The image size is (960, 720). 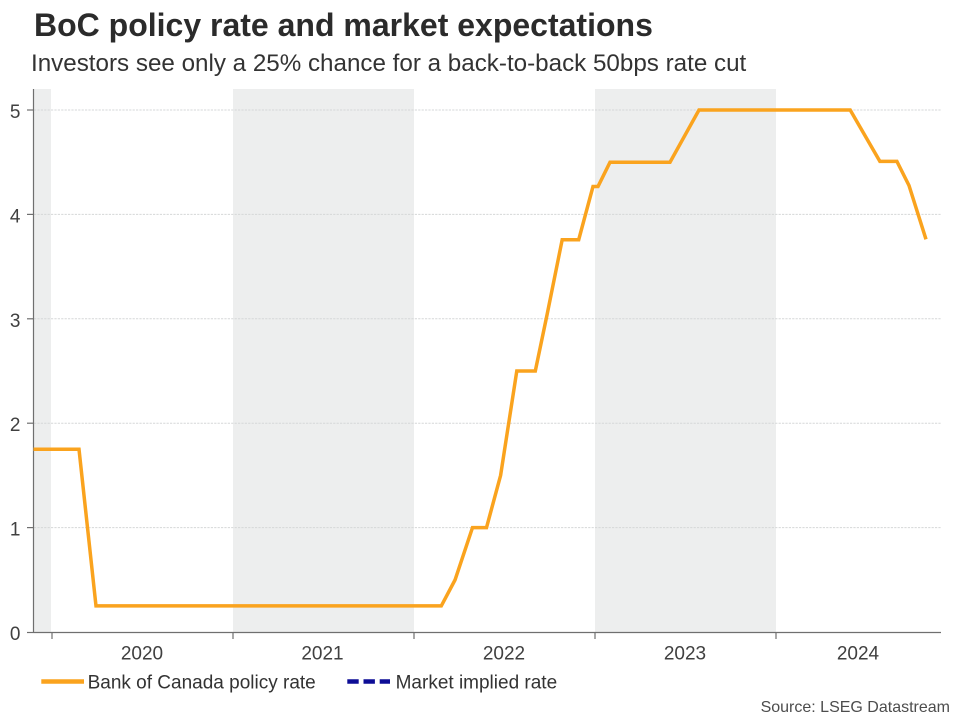 I want to click on svg-text: 2024, so click(x=858, y=654).